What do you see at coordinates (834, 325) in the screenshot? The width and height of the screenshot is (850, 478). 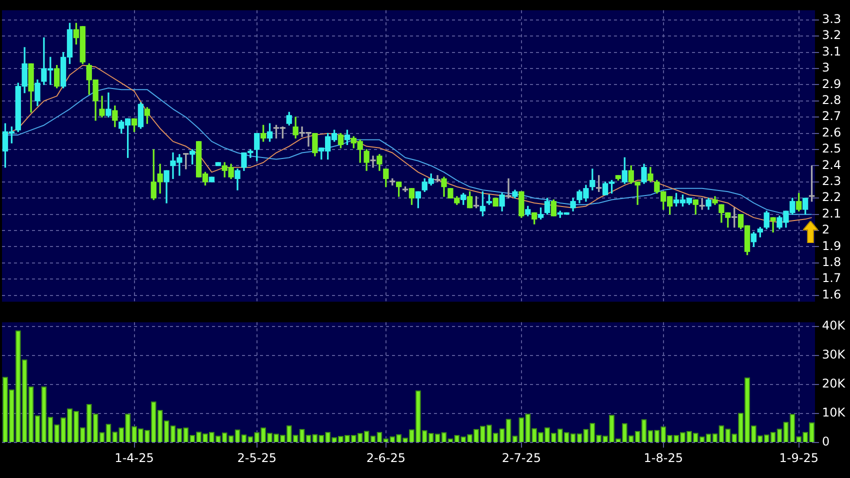 I see `y-tick-label: 40K` at bounding box center [834, 325].